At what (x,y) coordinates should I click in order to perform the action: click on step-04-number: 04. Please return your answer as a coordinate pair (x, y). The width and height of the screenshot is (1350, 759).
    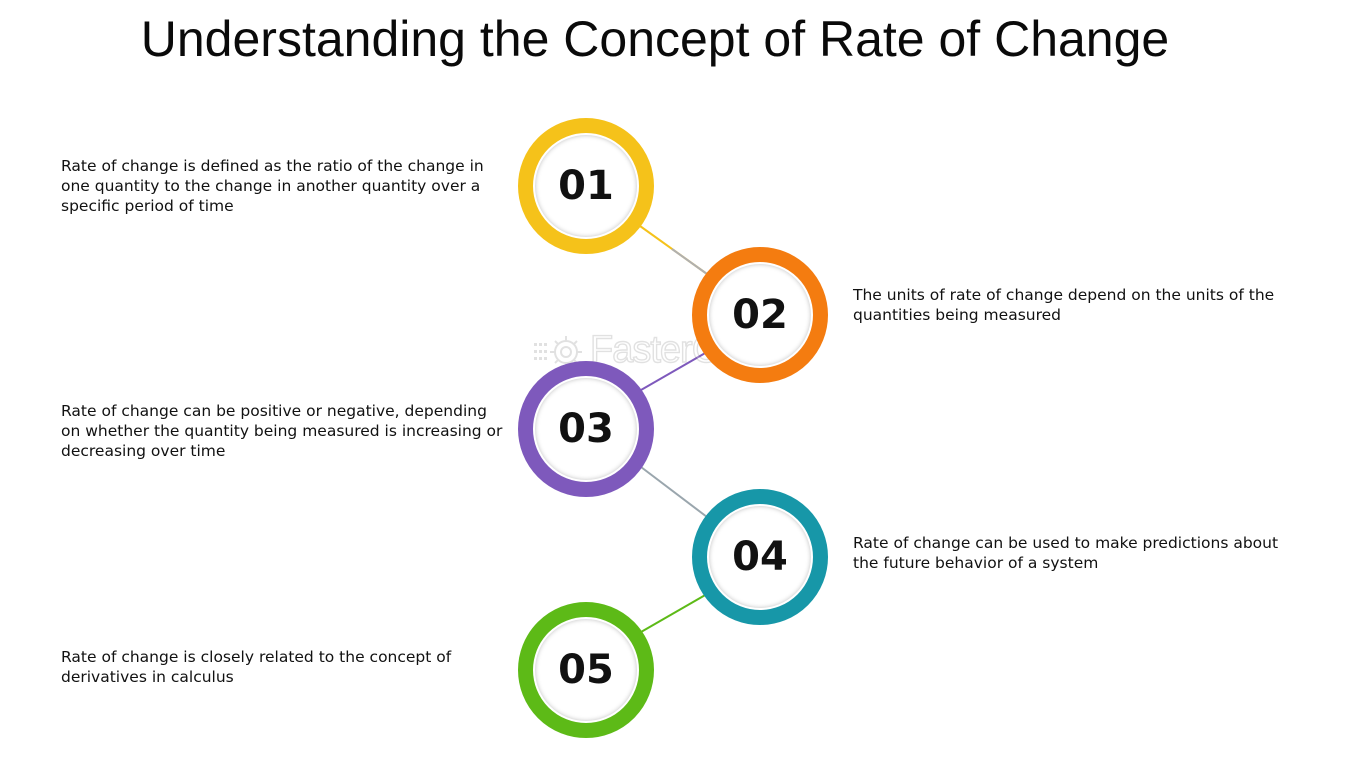
    Looking at the image, I should click on (760, 557).